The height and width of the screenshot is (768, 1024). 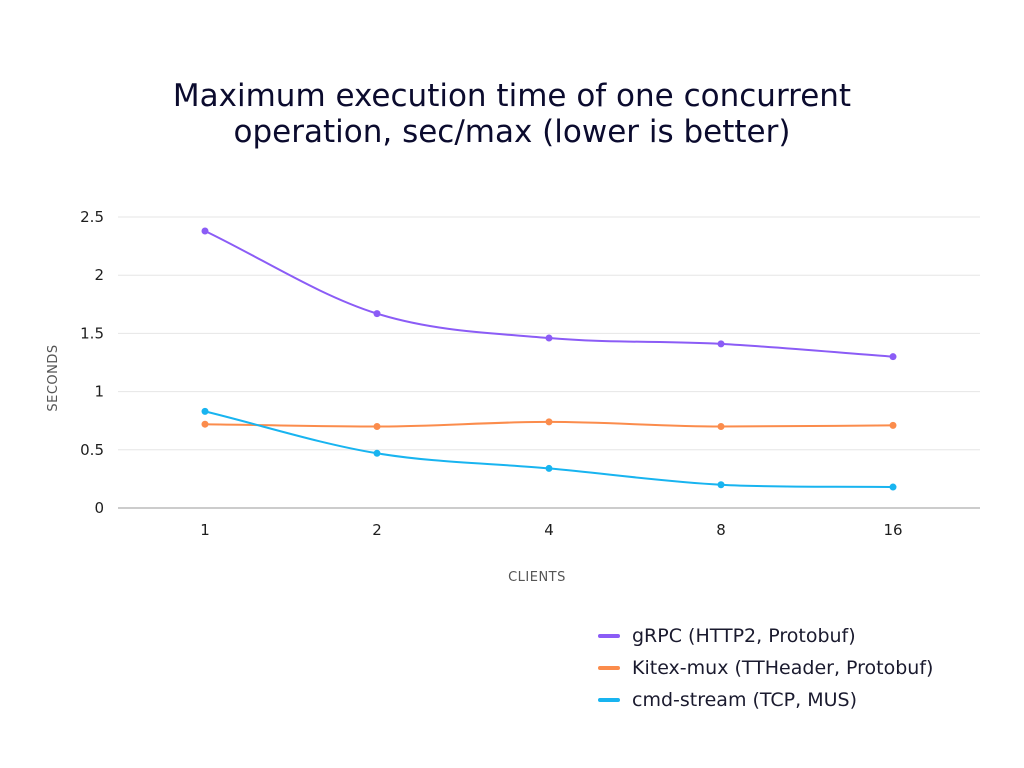 I want to click on legend-item: gRPC (HTTP2, Protobuf), so click(x=765, y=636).